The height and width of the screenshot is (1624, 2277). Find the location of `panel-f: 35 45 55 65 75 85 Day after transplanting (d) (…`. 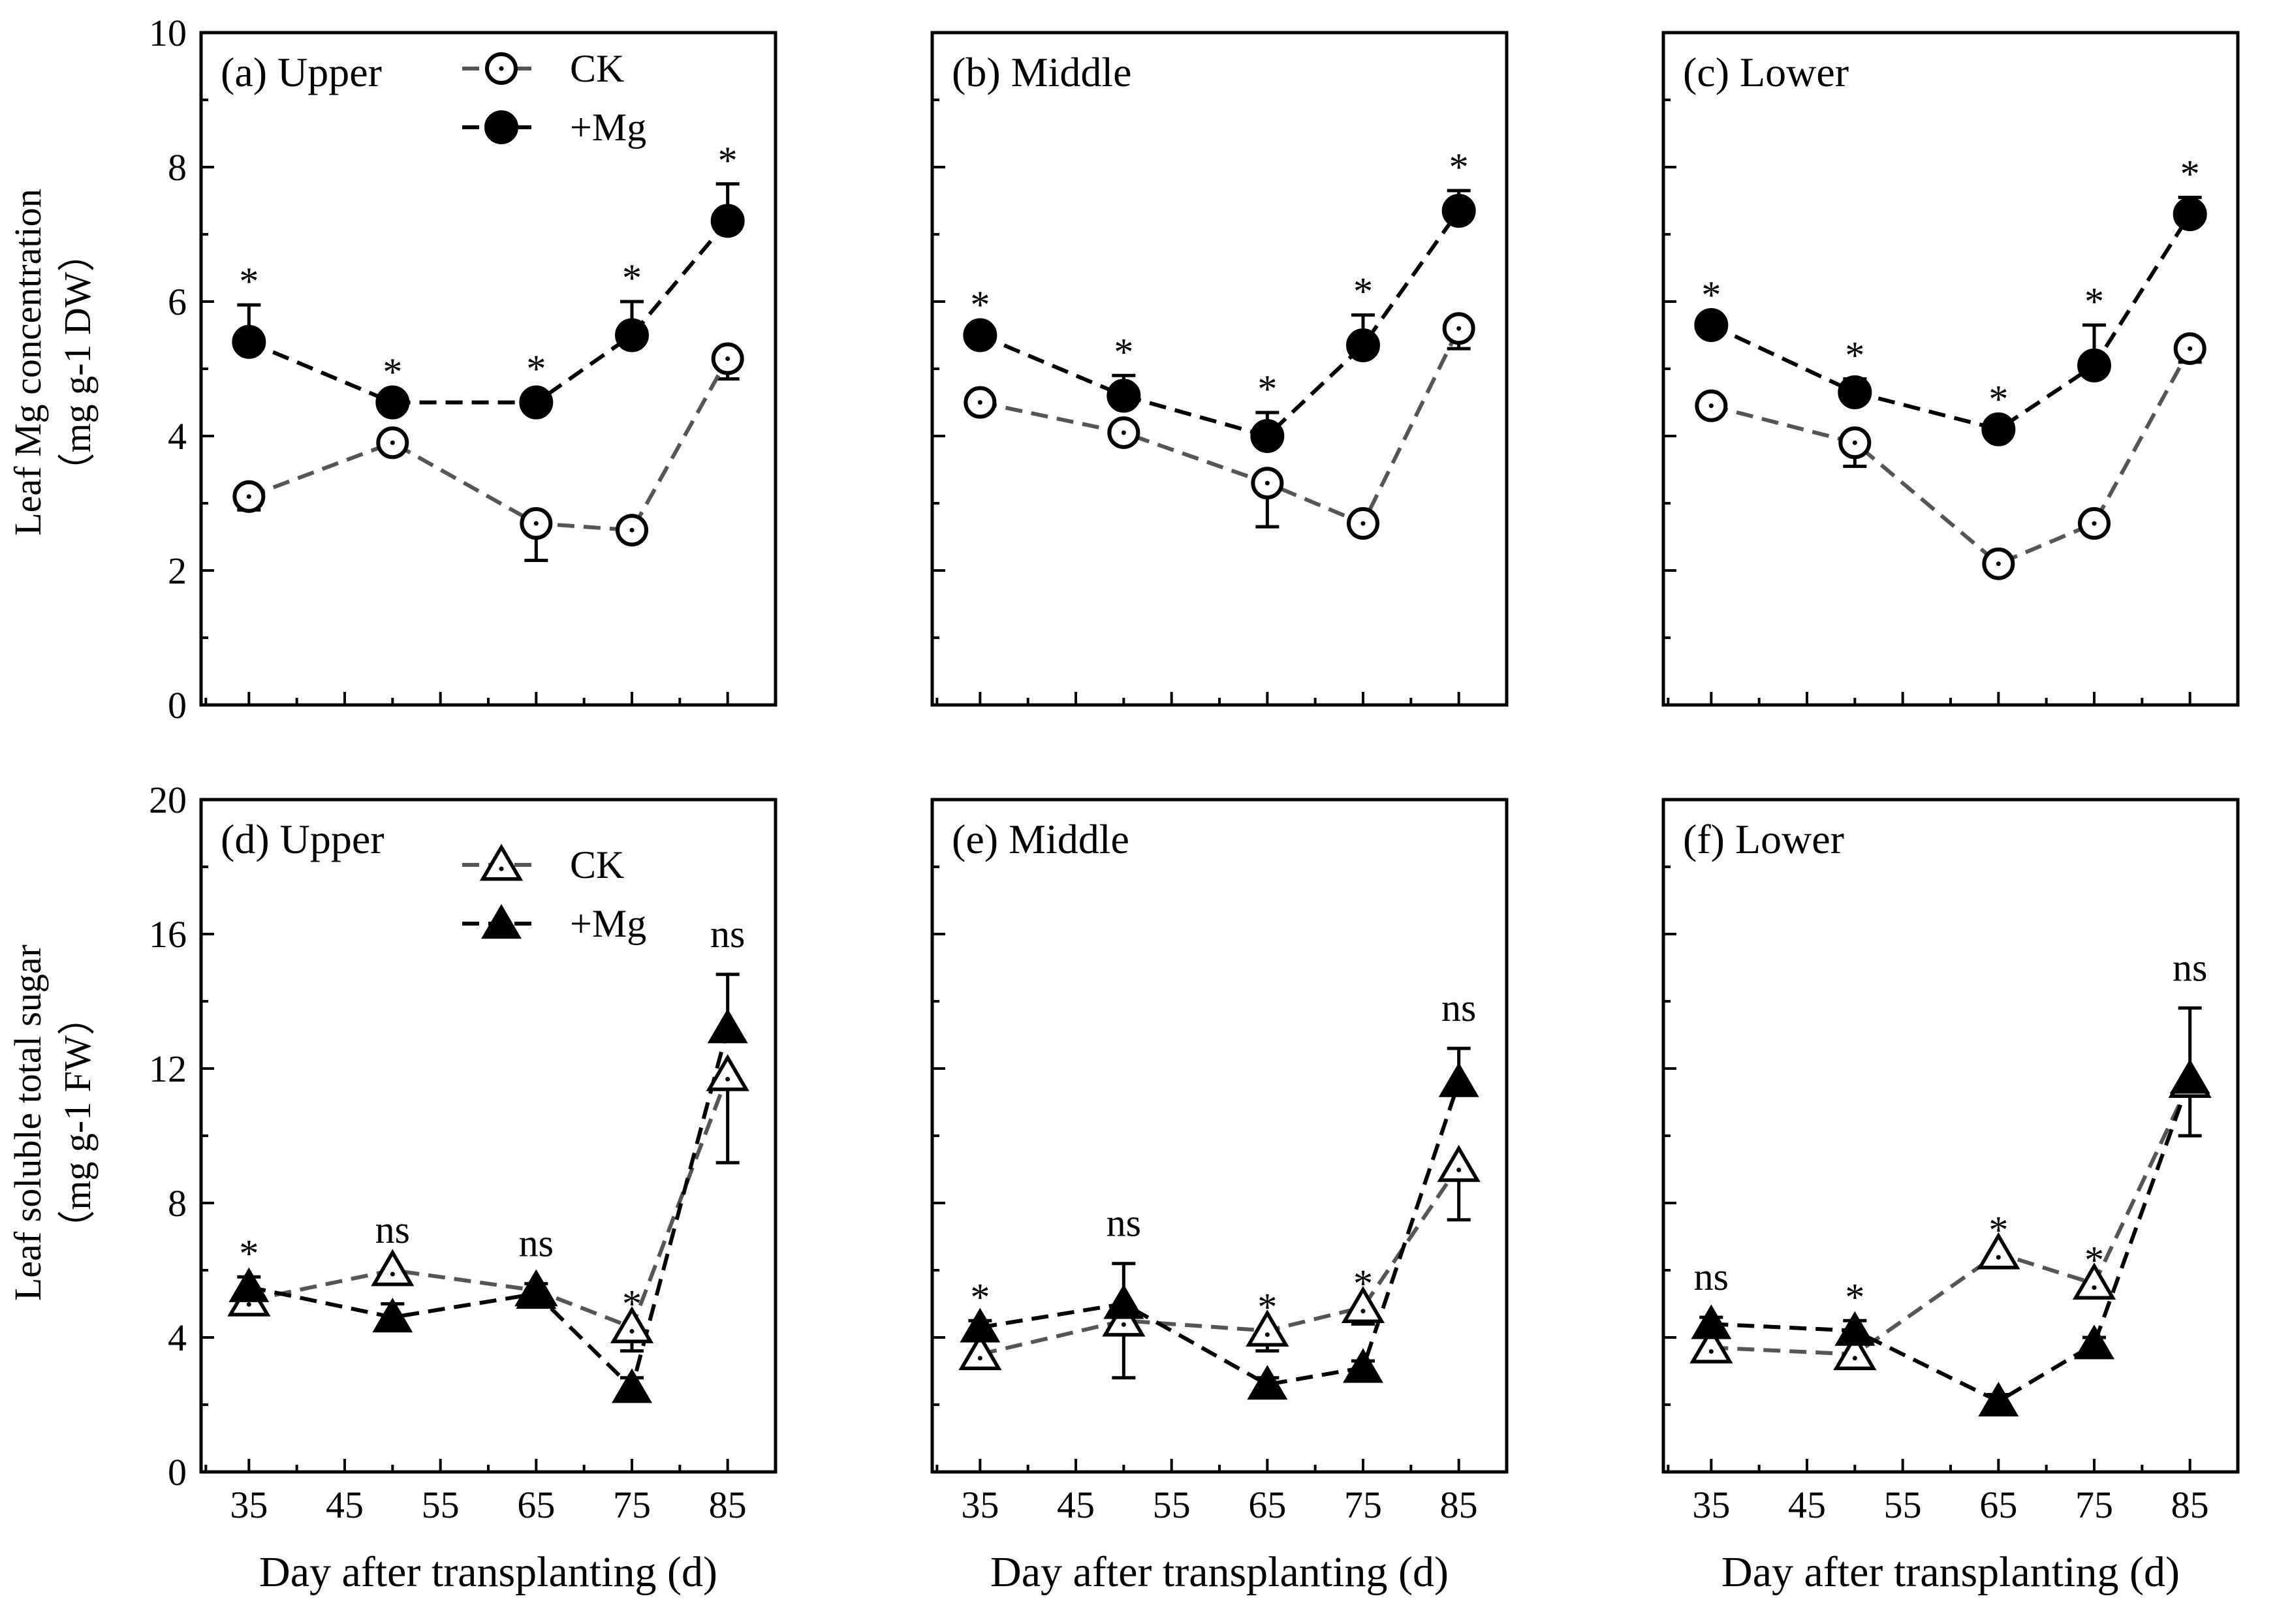

panel-f: 35 45 55 65 75 85 Day after transplanting (d) (… is located at coordinates (1950, 1197).